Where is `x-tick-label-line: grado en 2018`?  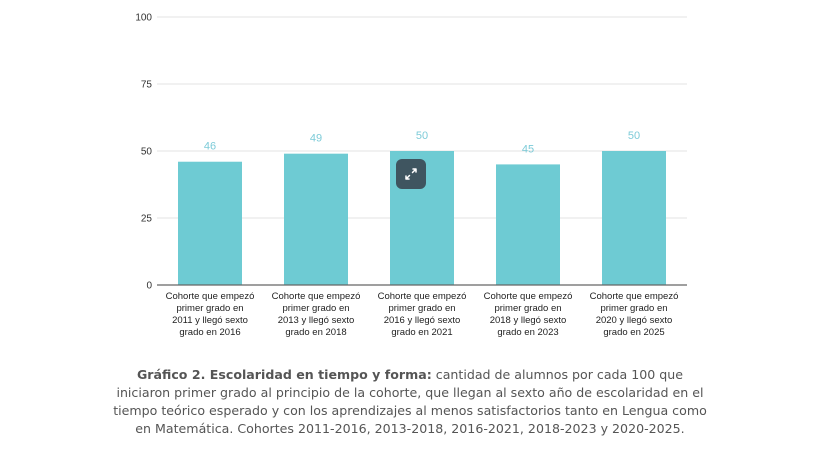
x-tick-label-line: grado en 2018 is located at coordinates (315, 332).